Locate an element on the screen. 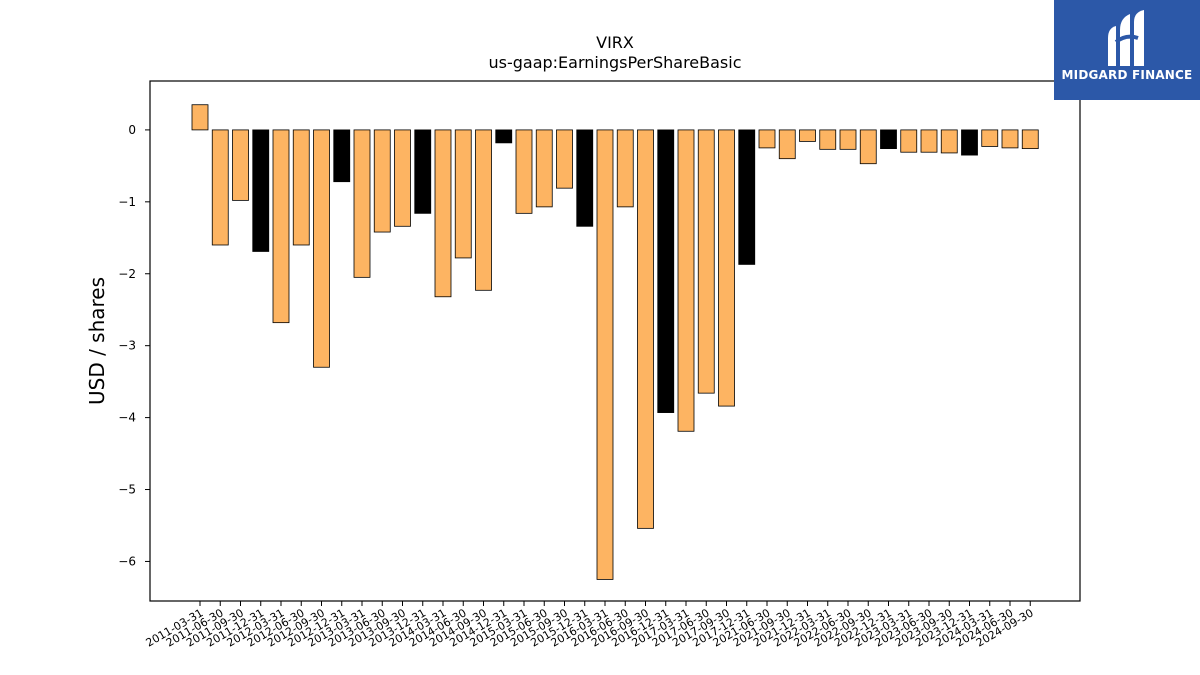  y-tick-label: −6 is located at coordinates (127, 561).